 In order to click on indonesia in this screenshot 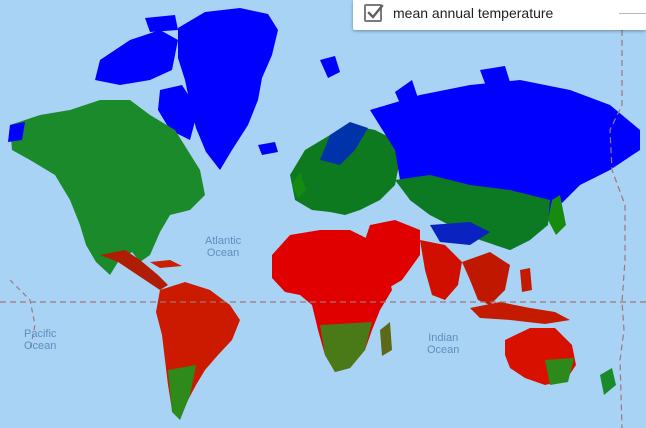, I will do `click(520, 313)`.